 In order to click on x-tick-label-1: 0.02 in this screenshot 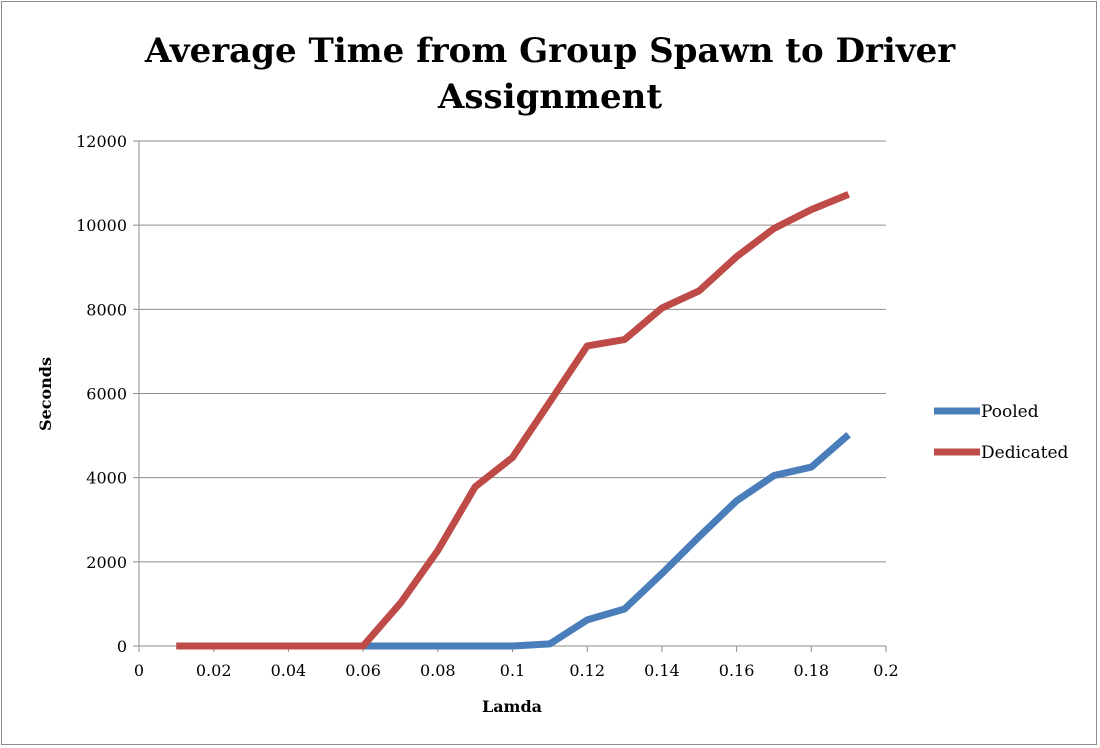, I will do `click(214, 670)`.